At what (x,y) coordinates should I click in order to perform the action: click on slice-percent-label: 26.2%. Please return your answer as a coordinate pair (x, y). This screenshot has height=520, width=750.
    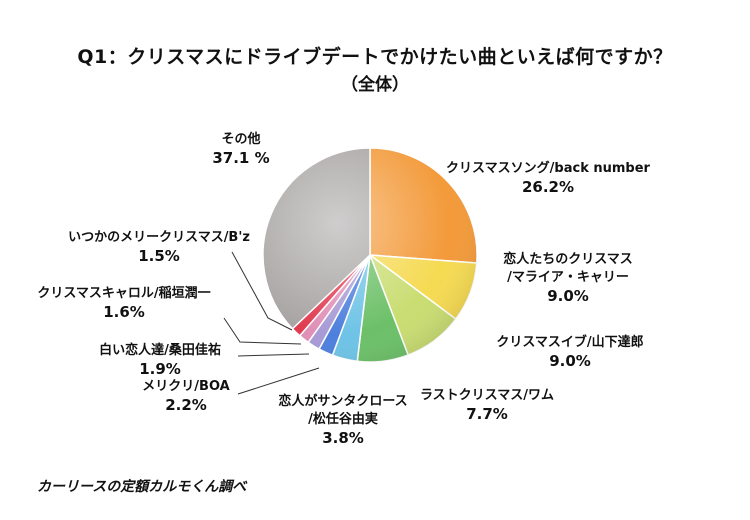
    Looking at the image, I should click on (548, 187).